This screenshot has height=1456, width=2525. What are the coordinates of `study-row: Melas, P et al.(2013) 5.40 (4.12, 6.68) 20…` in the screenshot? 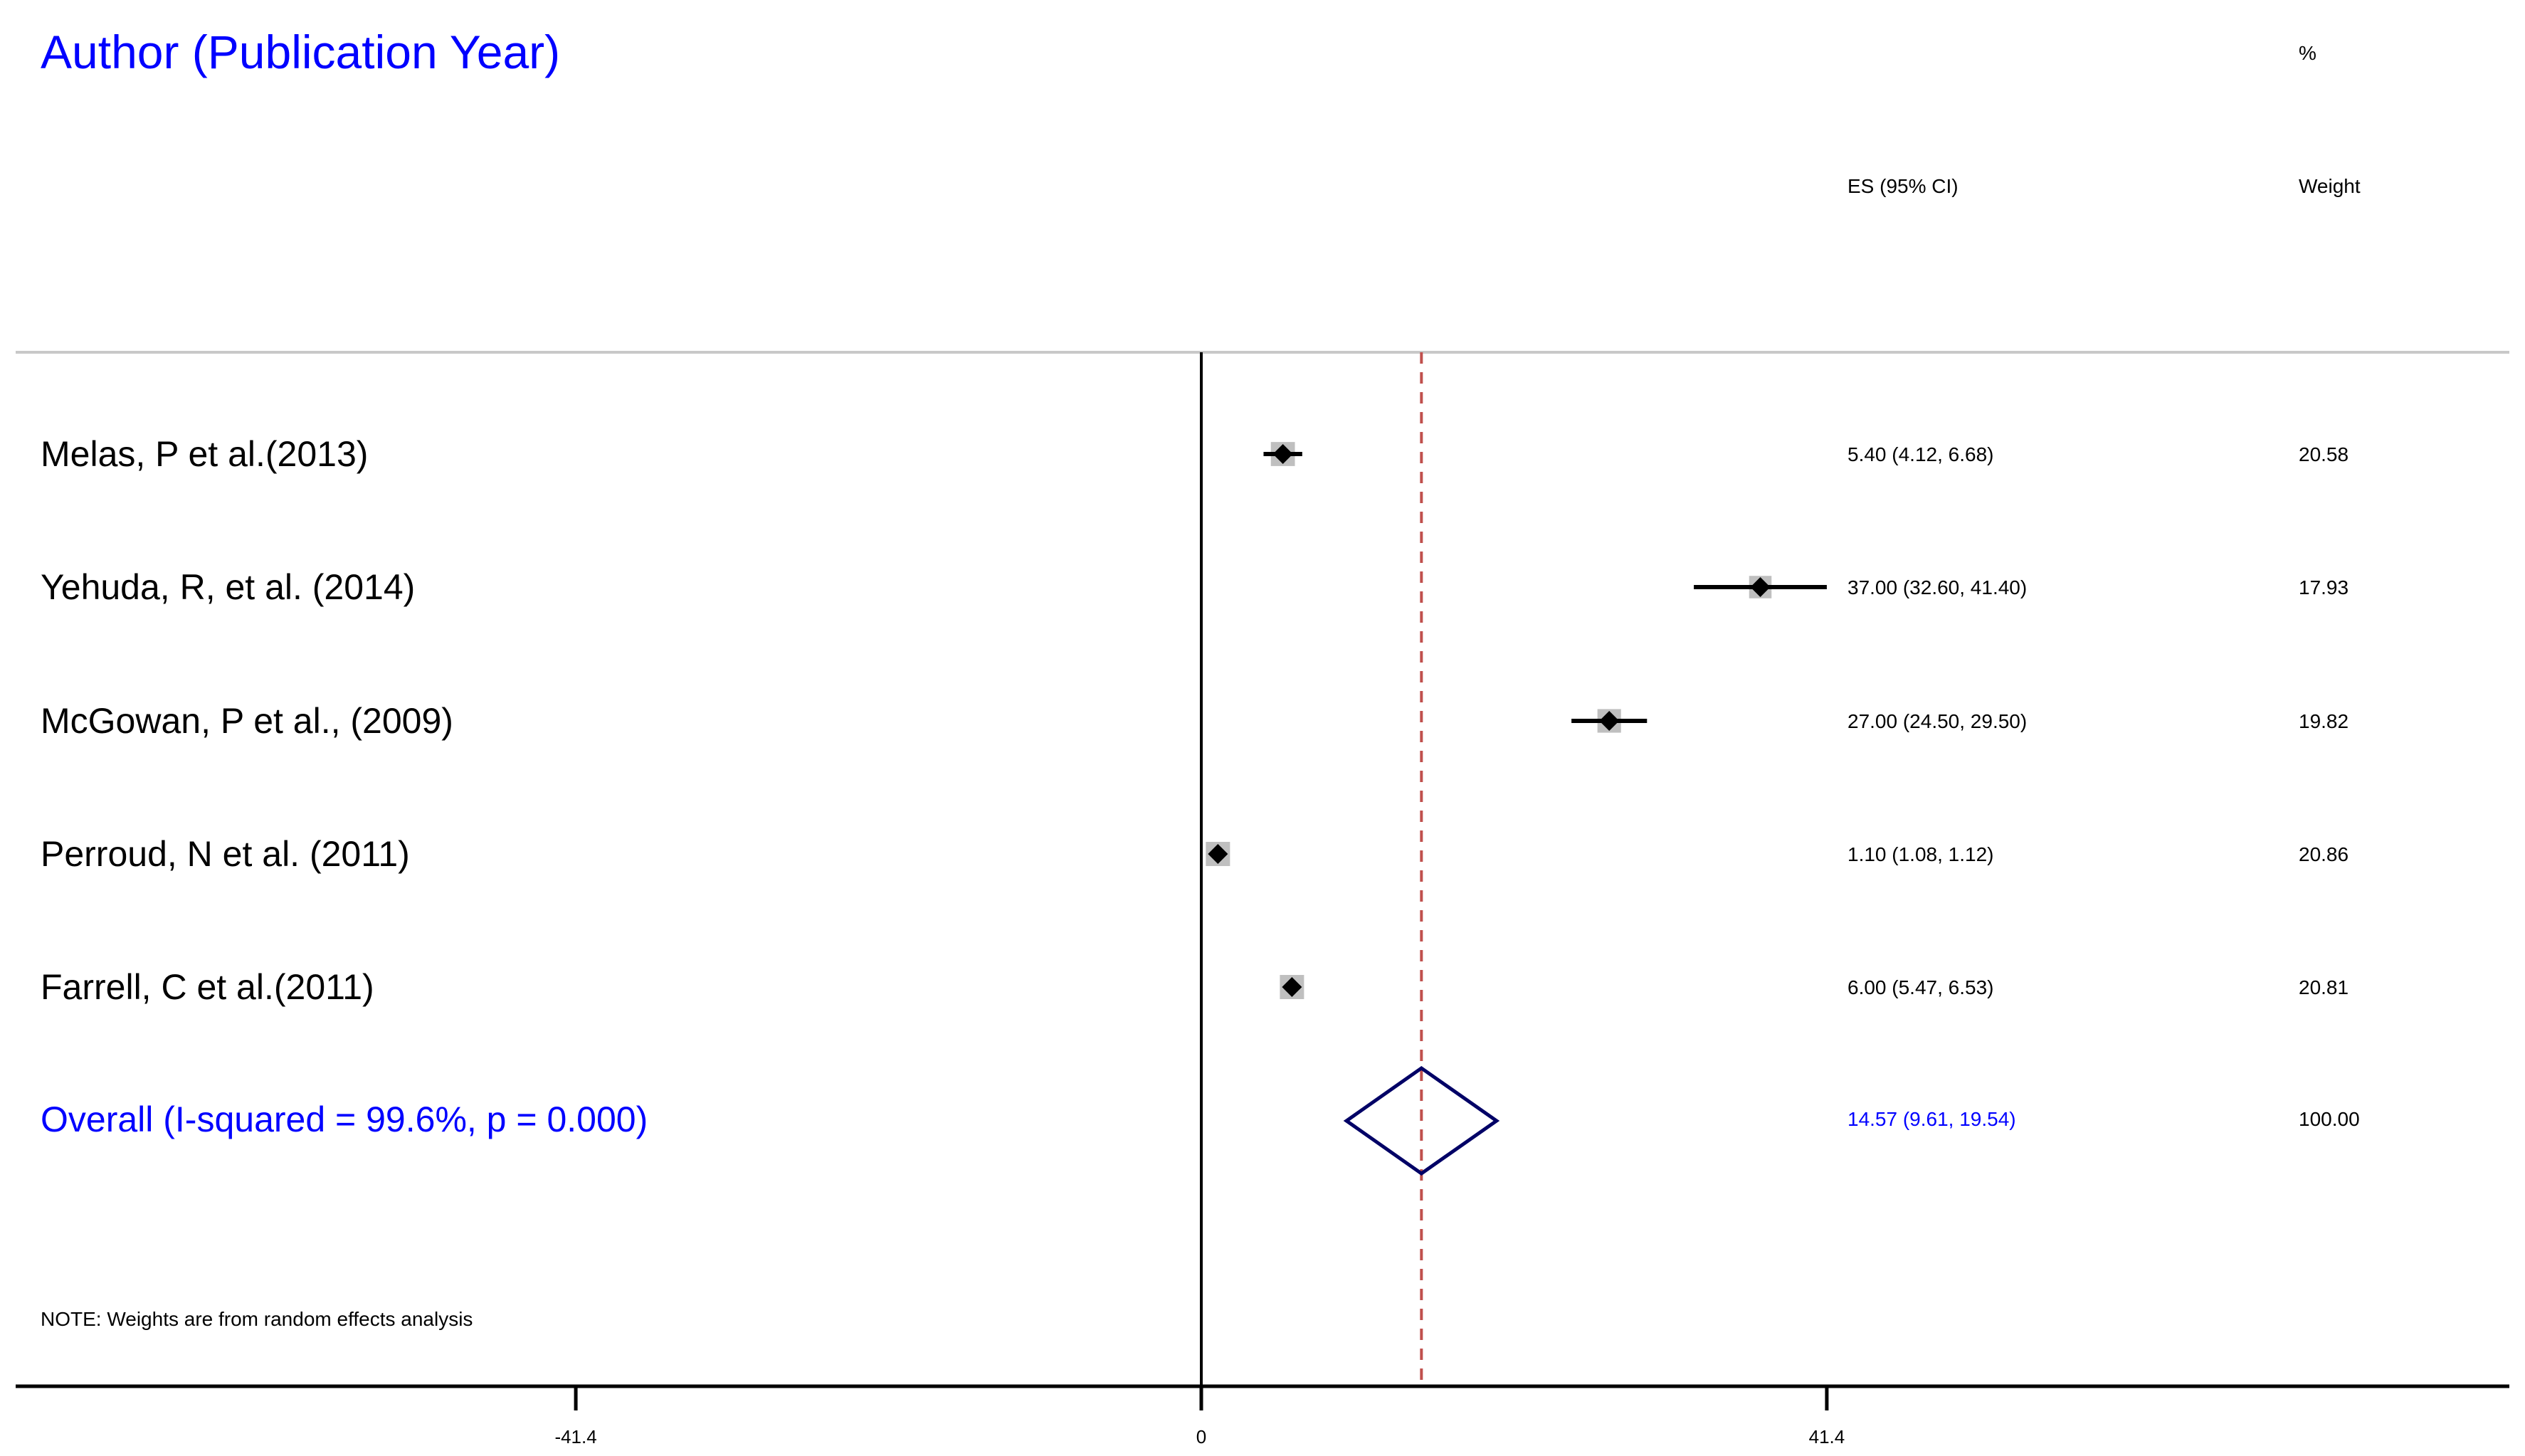 It's located at (1195, 454).